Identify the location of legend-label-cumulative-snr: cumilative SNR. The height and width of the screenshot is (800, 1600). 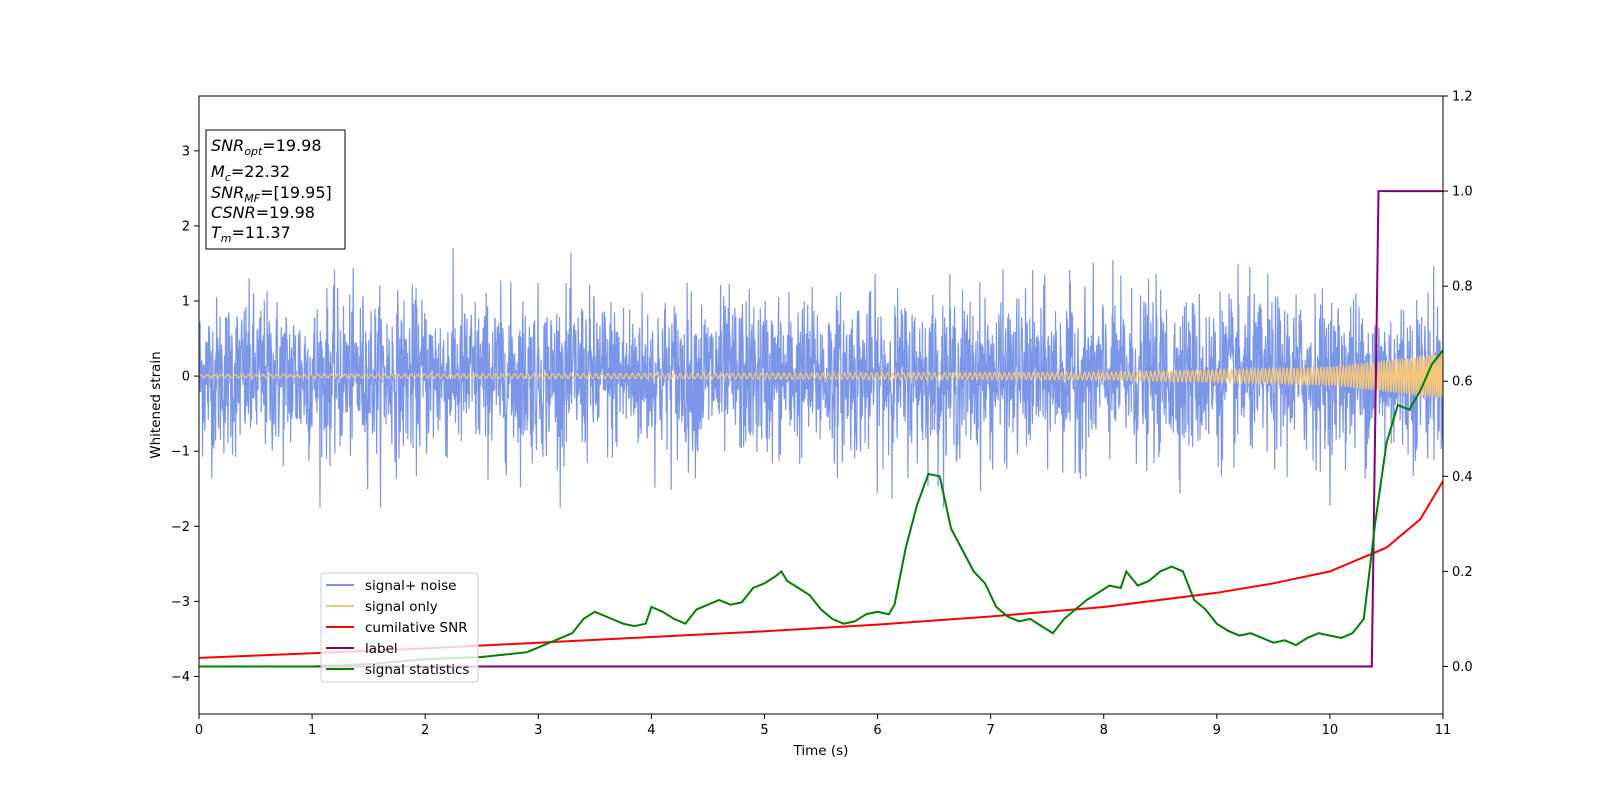
(416, 628).